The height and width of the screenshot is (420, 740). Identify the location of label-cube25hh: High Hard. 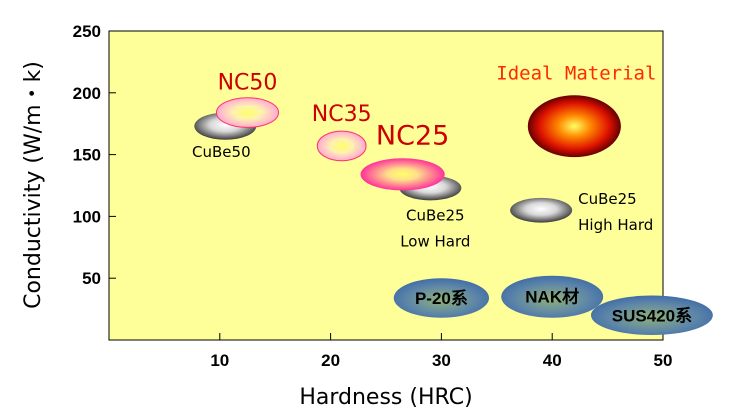
(615, 225).